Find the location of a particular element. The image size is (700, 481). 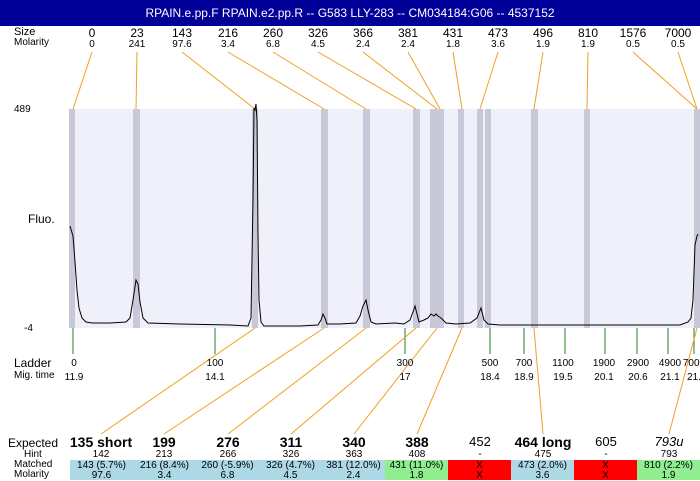

matched-molarity: X is located at coordinates (605, 475).